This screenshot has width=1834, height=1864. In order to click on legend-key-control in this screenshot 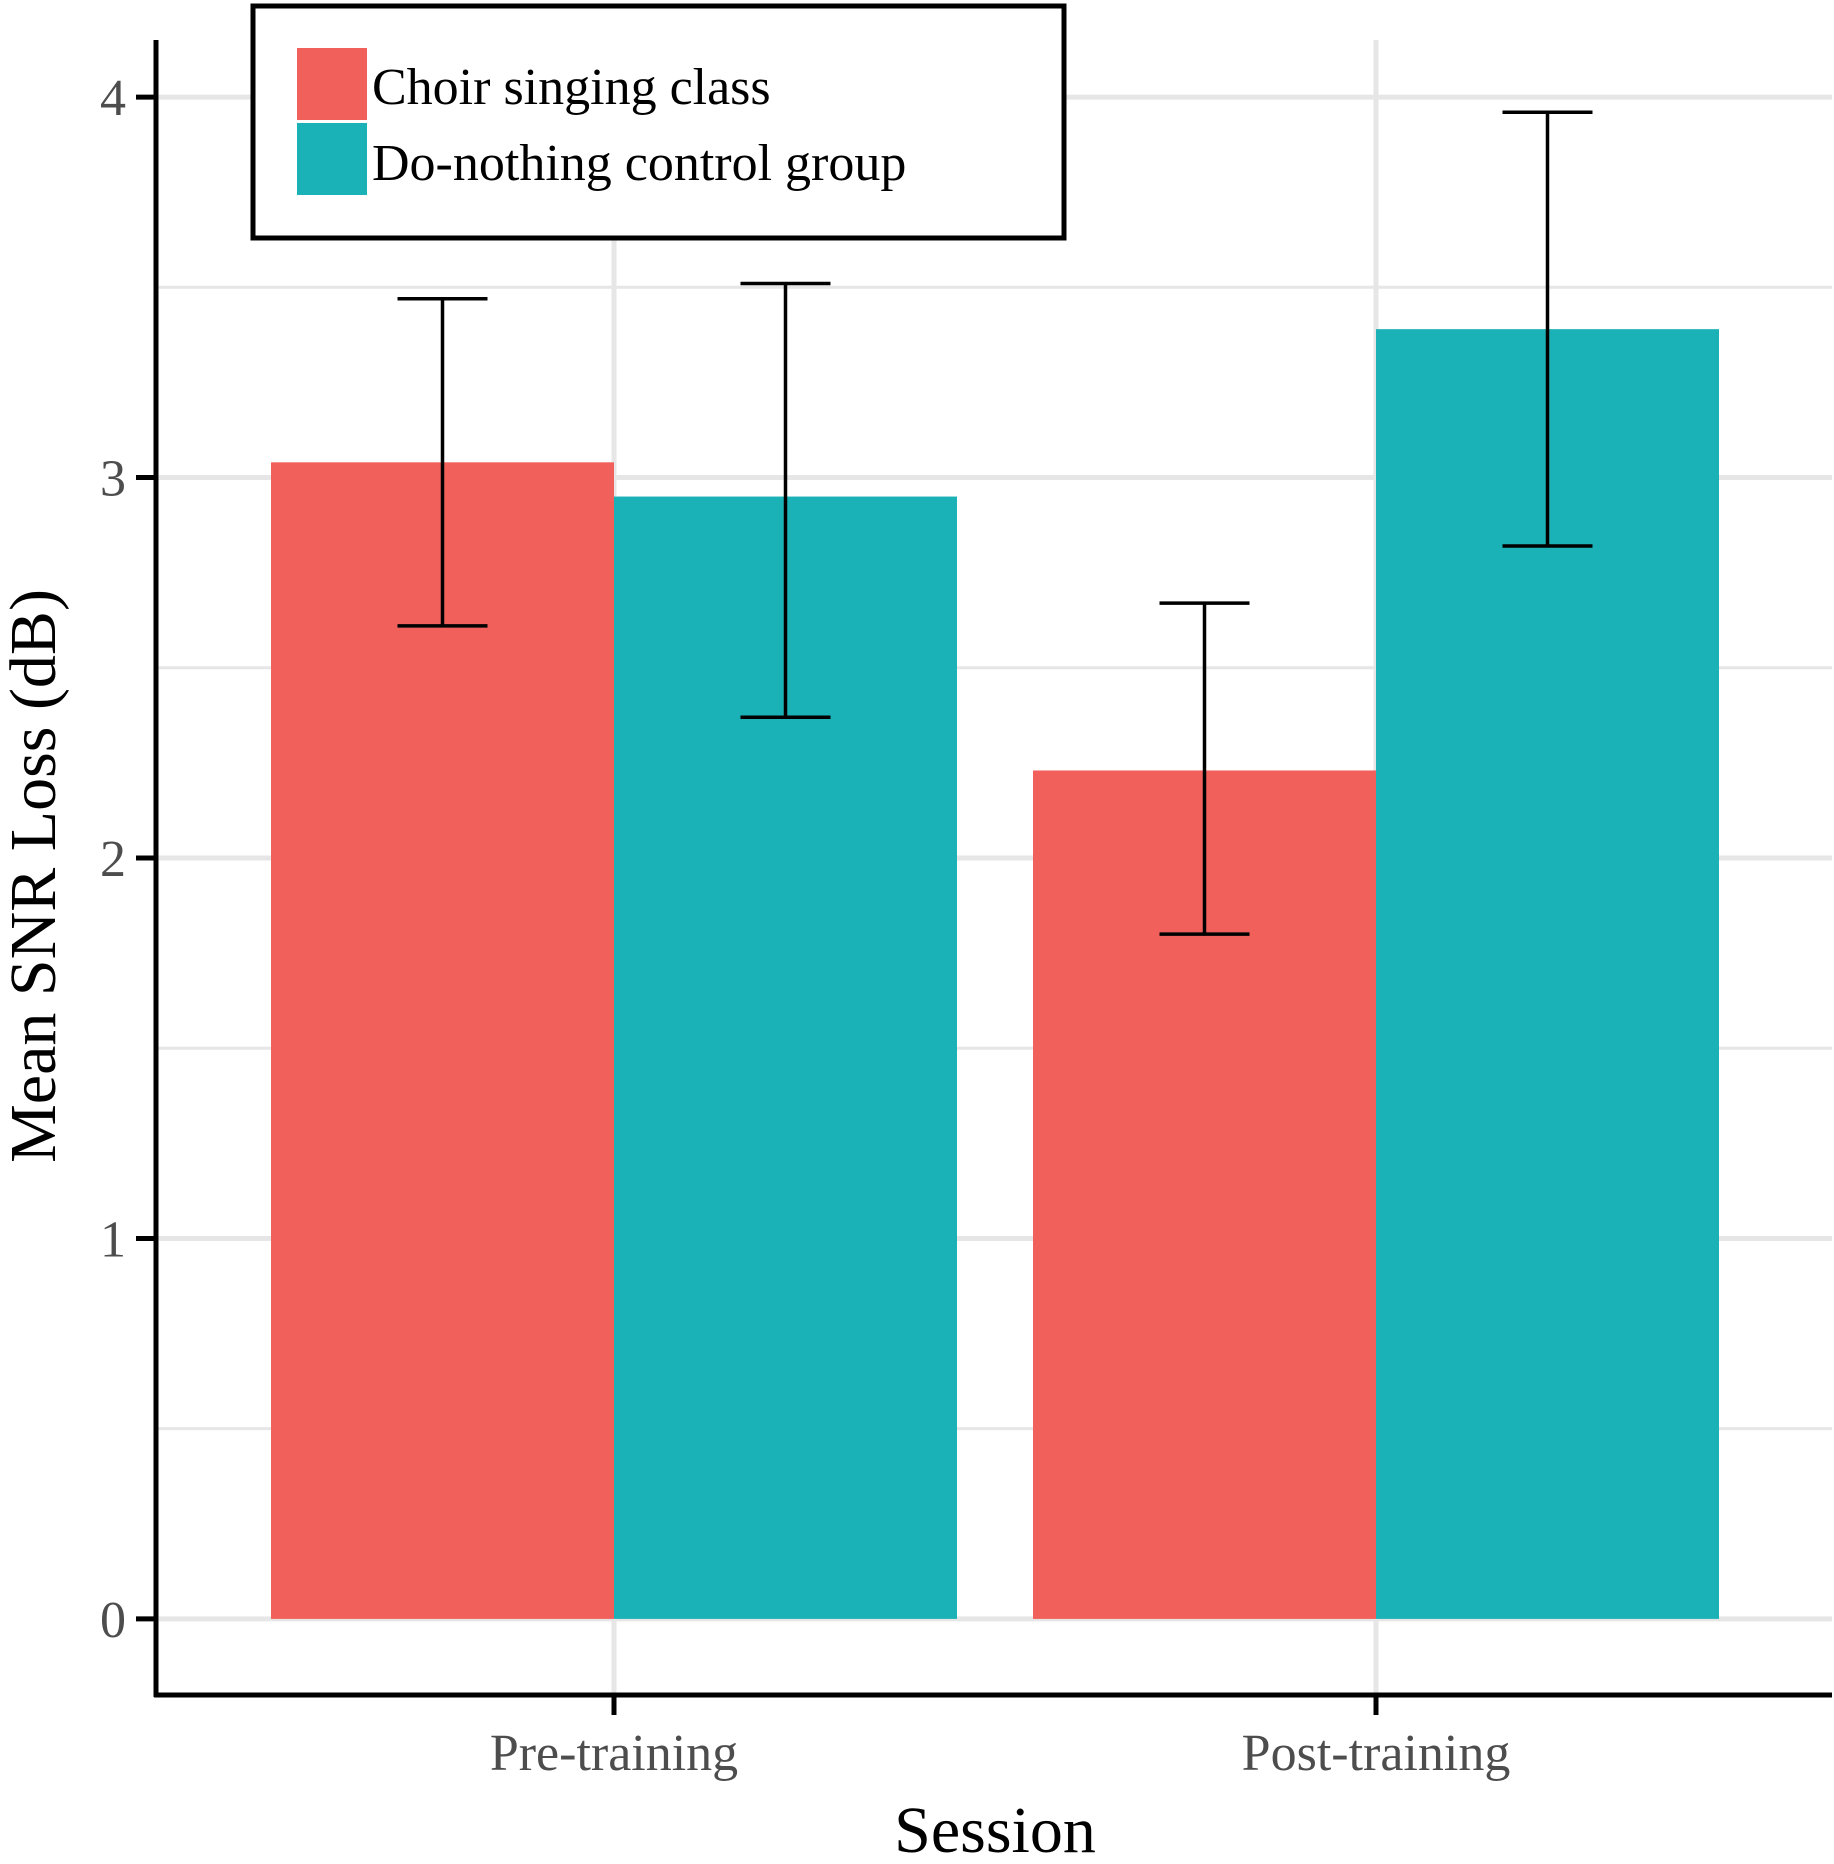, I will do `click(332, 159)`.